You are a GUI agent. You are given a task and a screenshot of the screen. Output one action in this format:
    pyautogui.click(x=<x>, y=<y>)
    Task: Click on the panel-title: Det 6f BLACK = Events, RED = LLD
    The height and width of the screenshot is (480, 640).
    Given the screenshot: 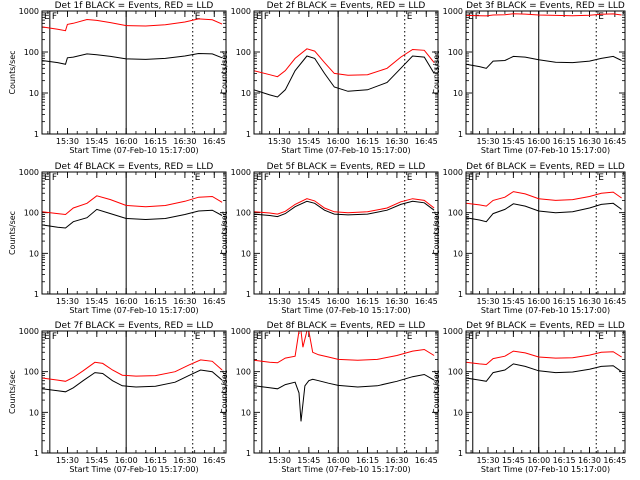 What is the action you would take?
    pyautogui.click(x=545, y=167)
    